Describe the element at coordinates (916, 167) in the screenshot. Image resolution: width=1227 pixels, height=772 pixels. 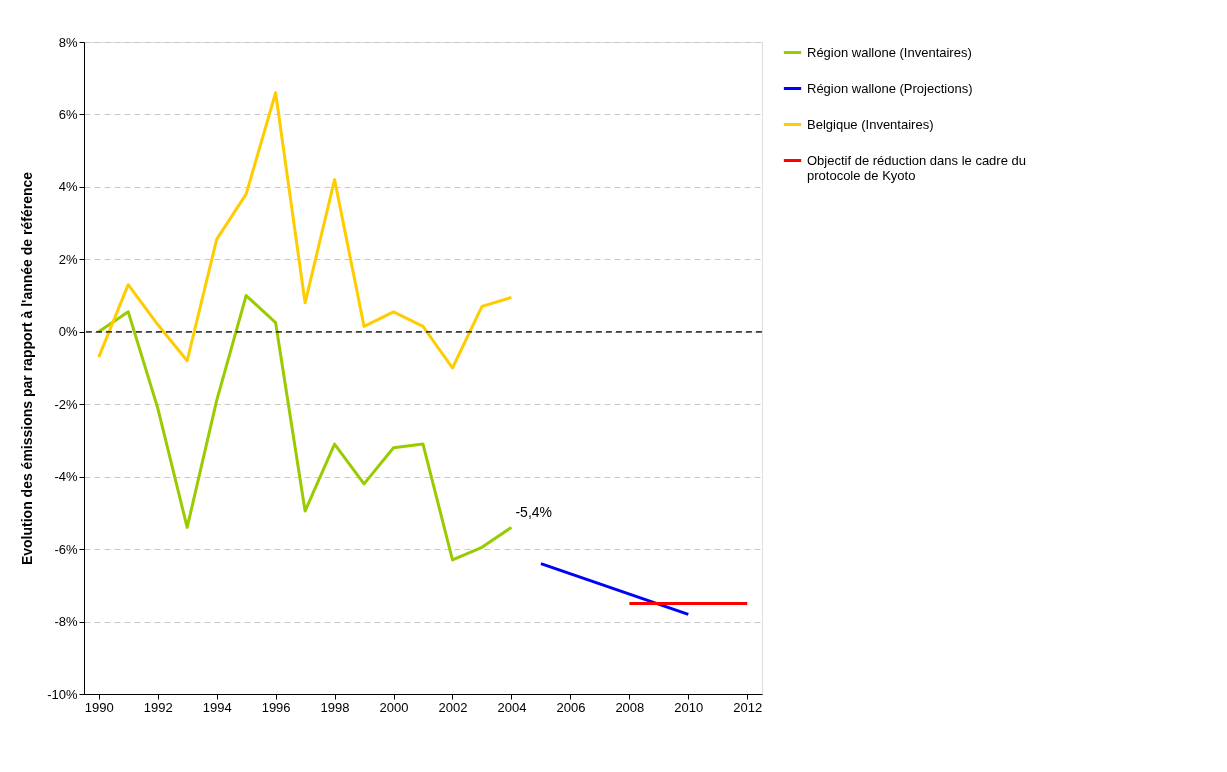
I see `legend-label: Objectif de réduction dans le cadre du protocole de Kyoto` at that location.